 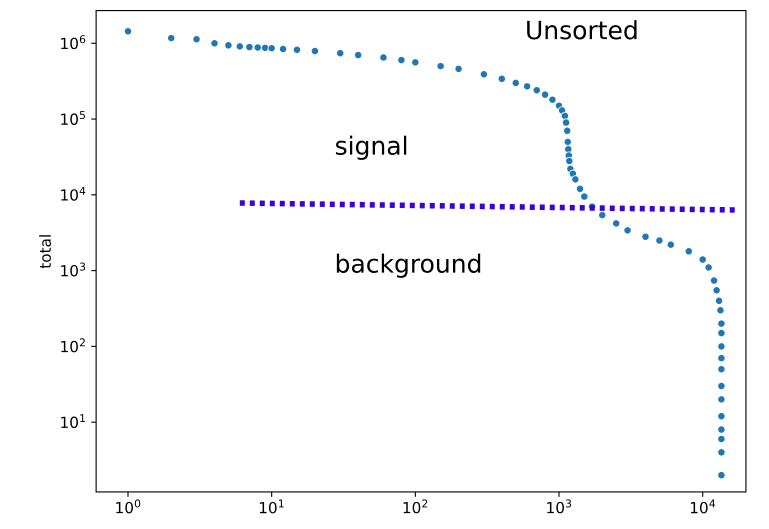 I want to click on x-tick-label: 10$^{3}$, so click(x=559, y=506).